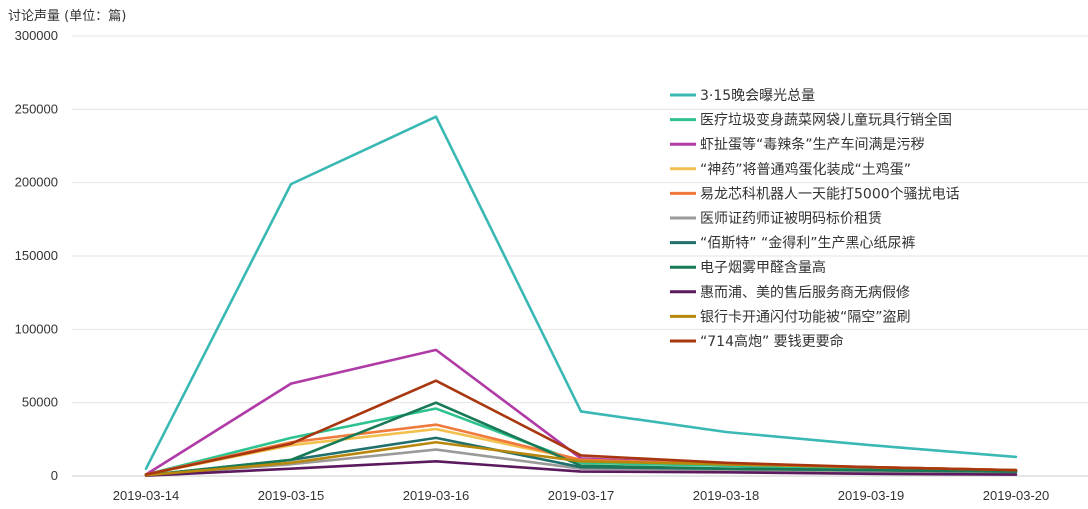 This screenshot has height=509, width=1088. I want to click on y-axis-ticks: 0 50000 100000 150000 200000 250000 300000, so click(36, 255).